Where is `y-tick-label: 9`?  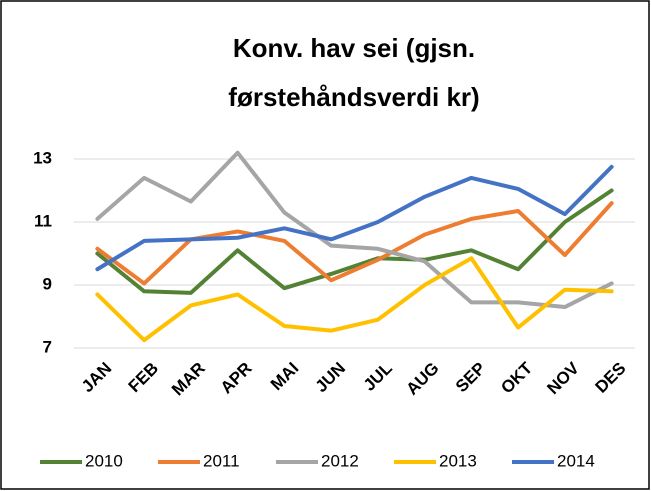
y-tick-label: 9 is located at coordinates (47, 283).